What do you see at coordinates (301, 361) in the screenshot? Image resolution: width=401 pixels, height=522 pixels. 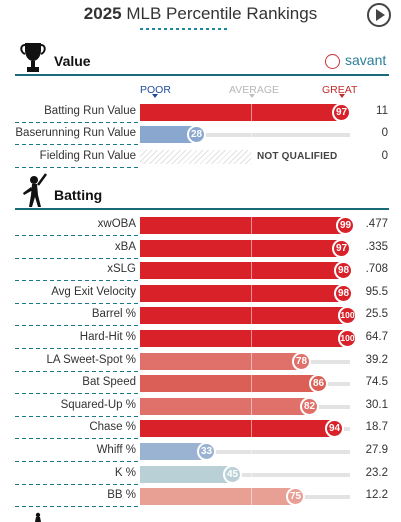 I see `percentile-circle: 78` at bounding box center [301, 361].